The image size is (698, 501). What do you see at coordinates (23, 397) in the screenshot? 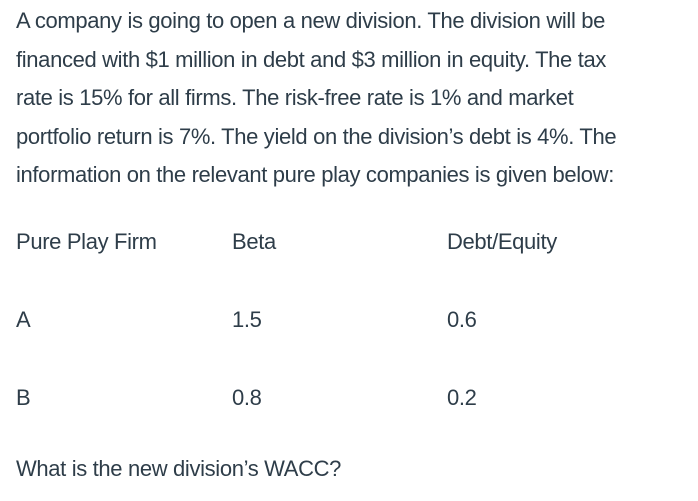
I see `table-cell-firm: B` at bounding box center [23, 397].